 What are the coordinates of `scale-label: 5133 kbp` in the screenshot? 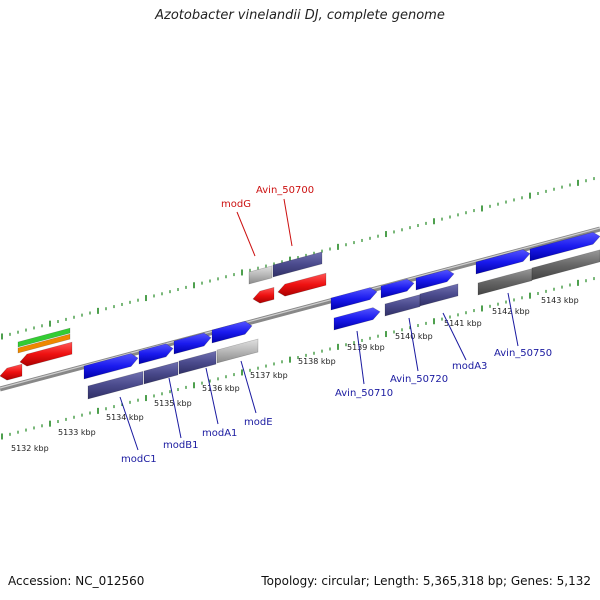 It's located at (77, 432).